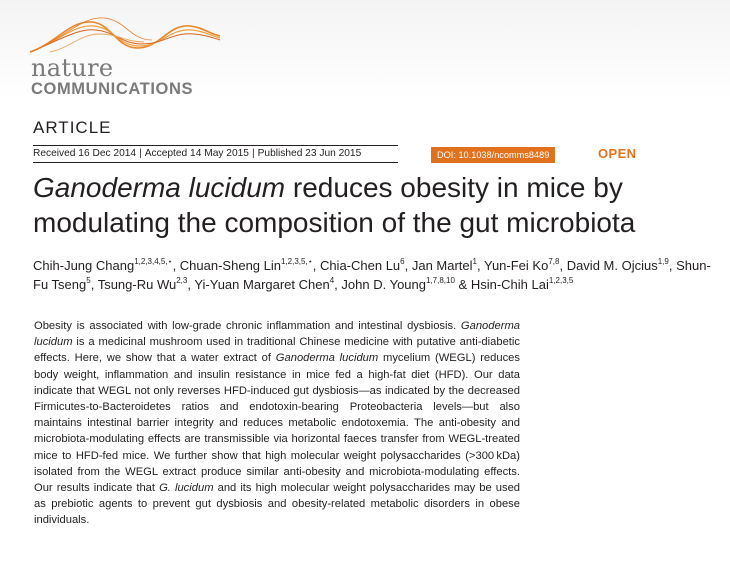 This screenshot has width=730, height=574. I want to click on author-entry: Chuan-Sheng Lin1,2,3,5,⋆, so click(246, 265).